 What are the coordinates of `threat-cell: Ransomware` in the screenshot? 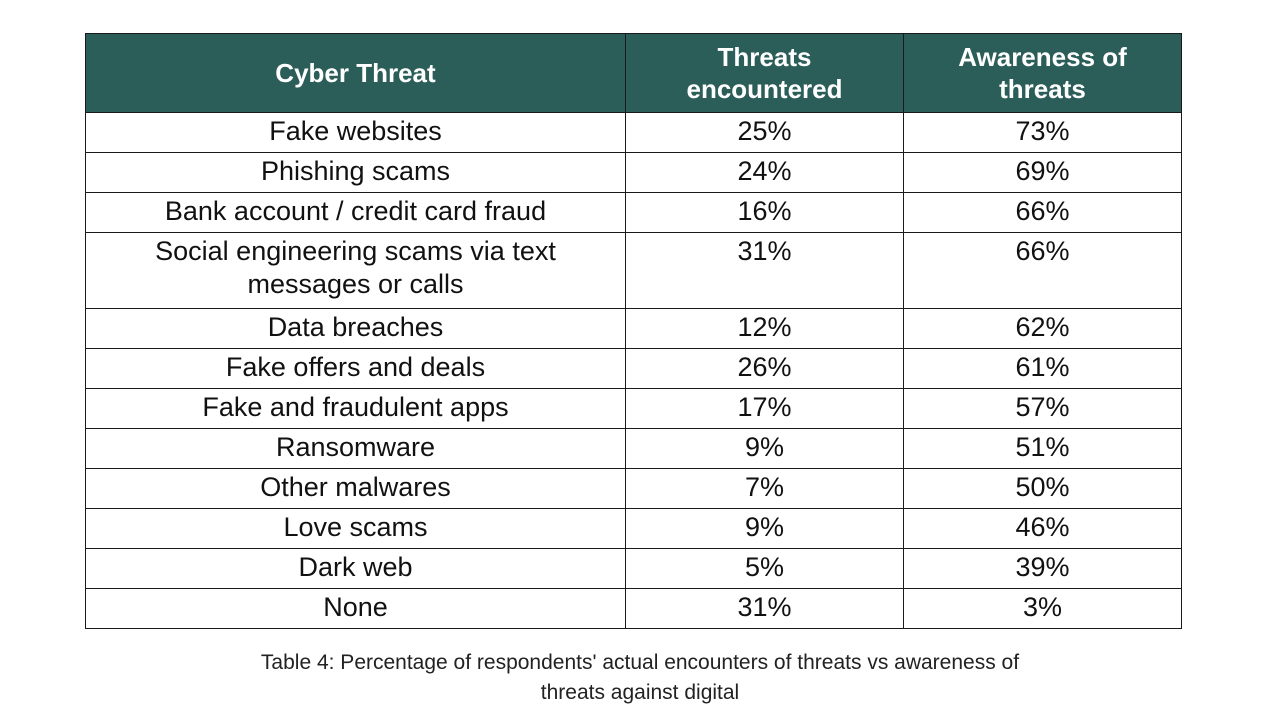 It's located at (355, 448).